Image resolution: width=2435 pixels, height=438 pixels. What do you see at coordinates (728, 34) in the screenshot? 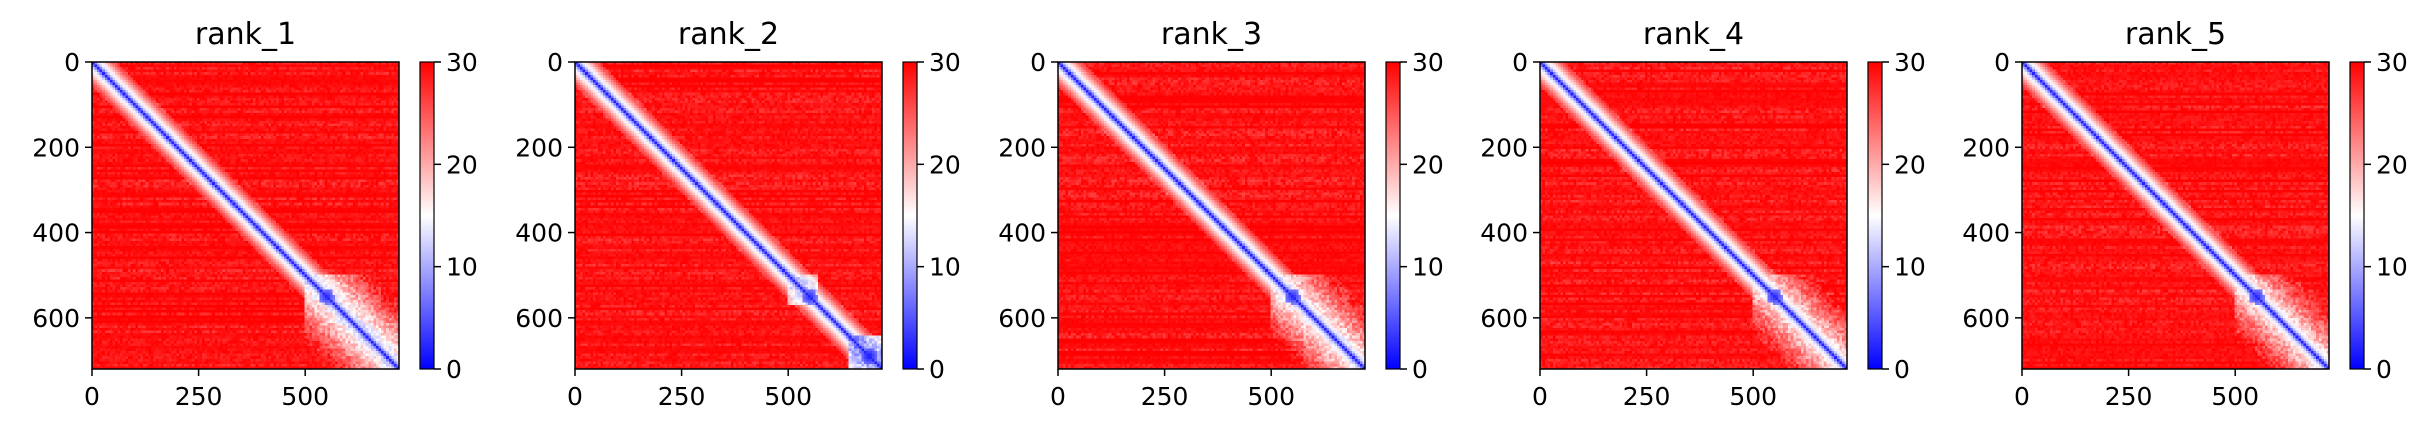
I see `panel-title: rank_2` at bounding box center [728, 34].